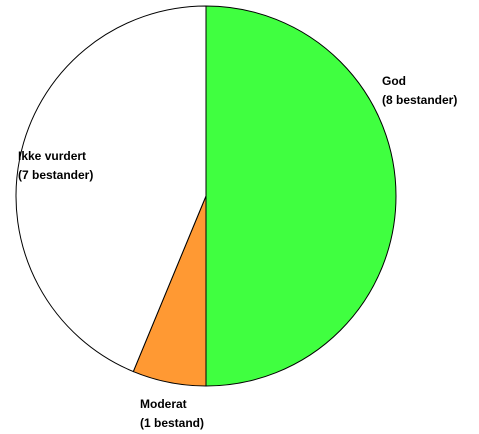 The image size is (479, 434). Describe the element at coordinates (419, 100) in the screenshot. I see `slice-value-label: (8 bestander)` at that location.